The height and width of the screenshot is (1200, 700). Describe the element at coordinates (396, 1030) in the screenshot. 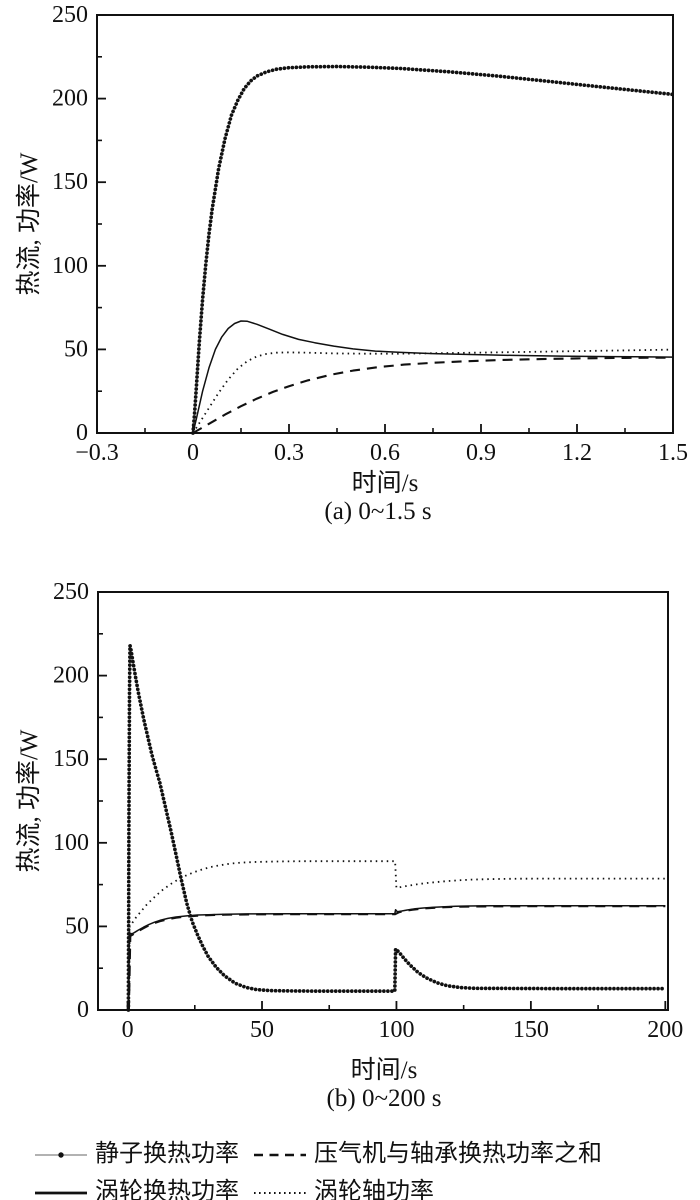

I see `x-tick-label: 100` at that location.